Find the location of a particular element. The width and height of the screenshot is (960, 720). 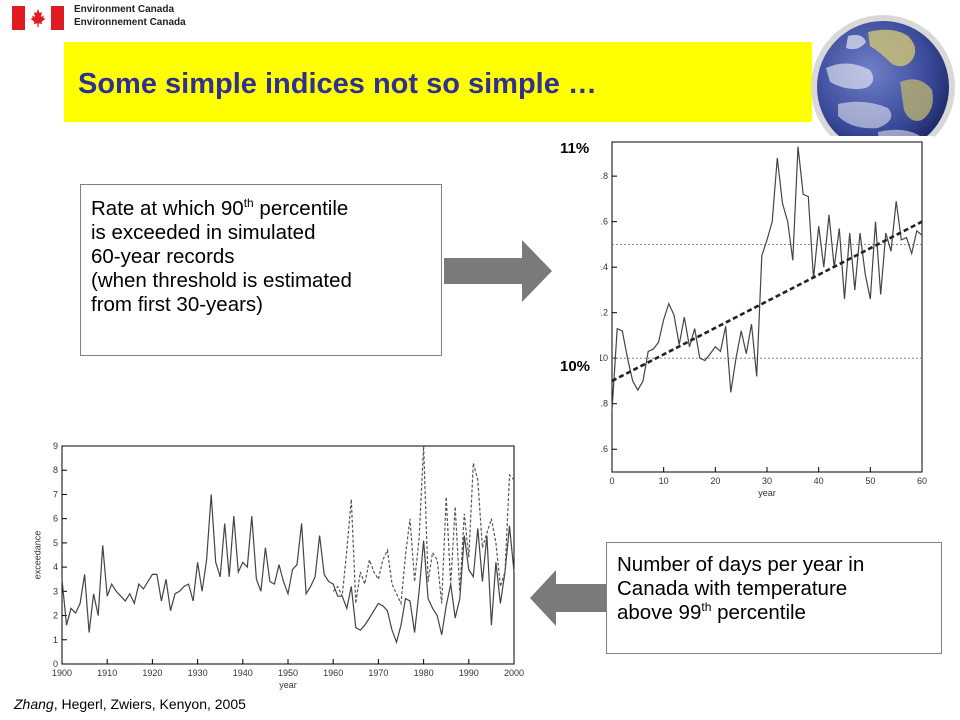

y-tick-label: 9.8 is located at coordinates (604, 404).